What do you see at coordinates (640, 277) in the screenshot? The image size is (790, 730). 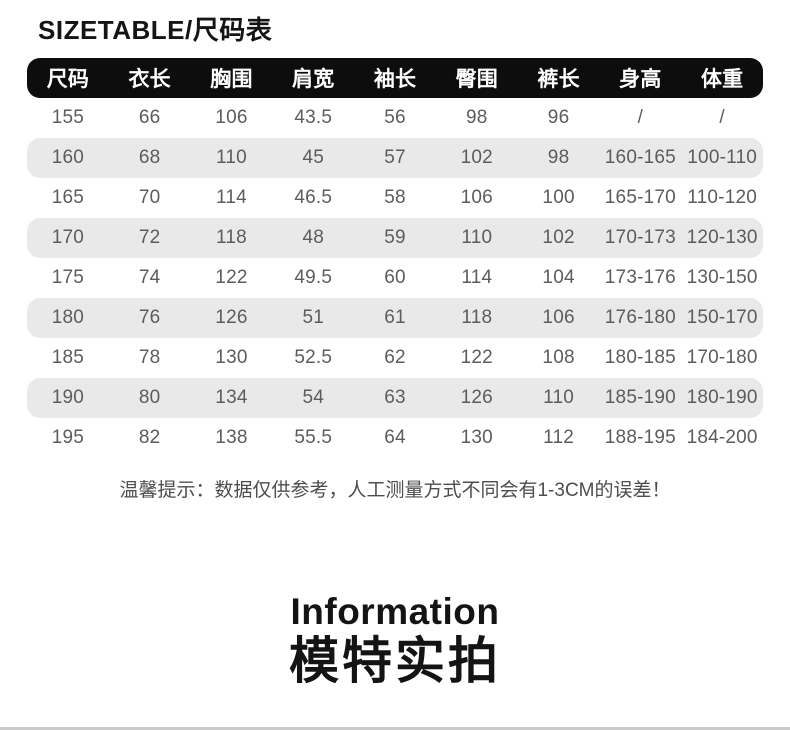 I see `table-cell: 173-176` at bounding box center [640, 277].